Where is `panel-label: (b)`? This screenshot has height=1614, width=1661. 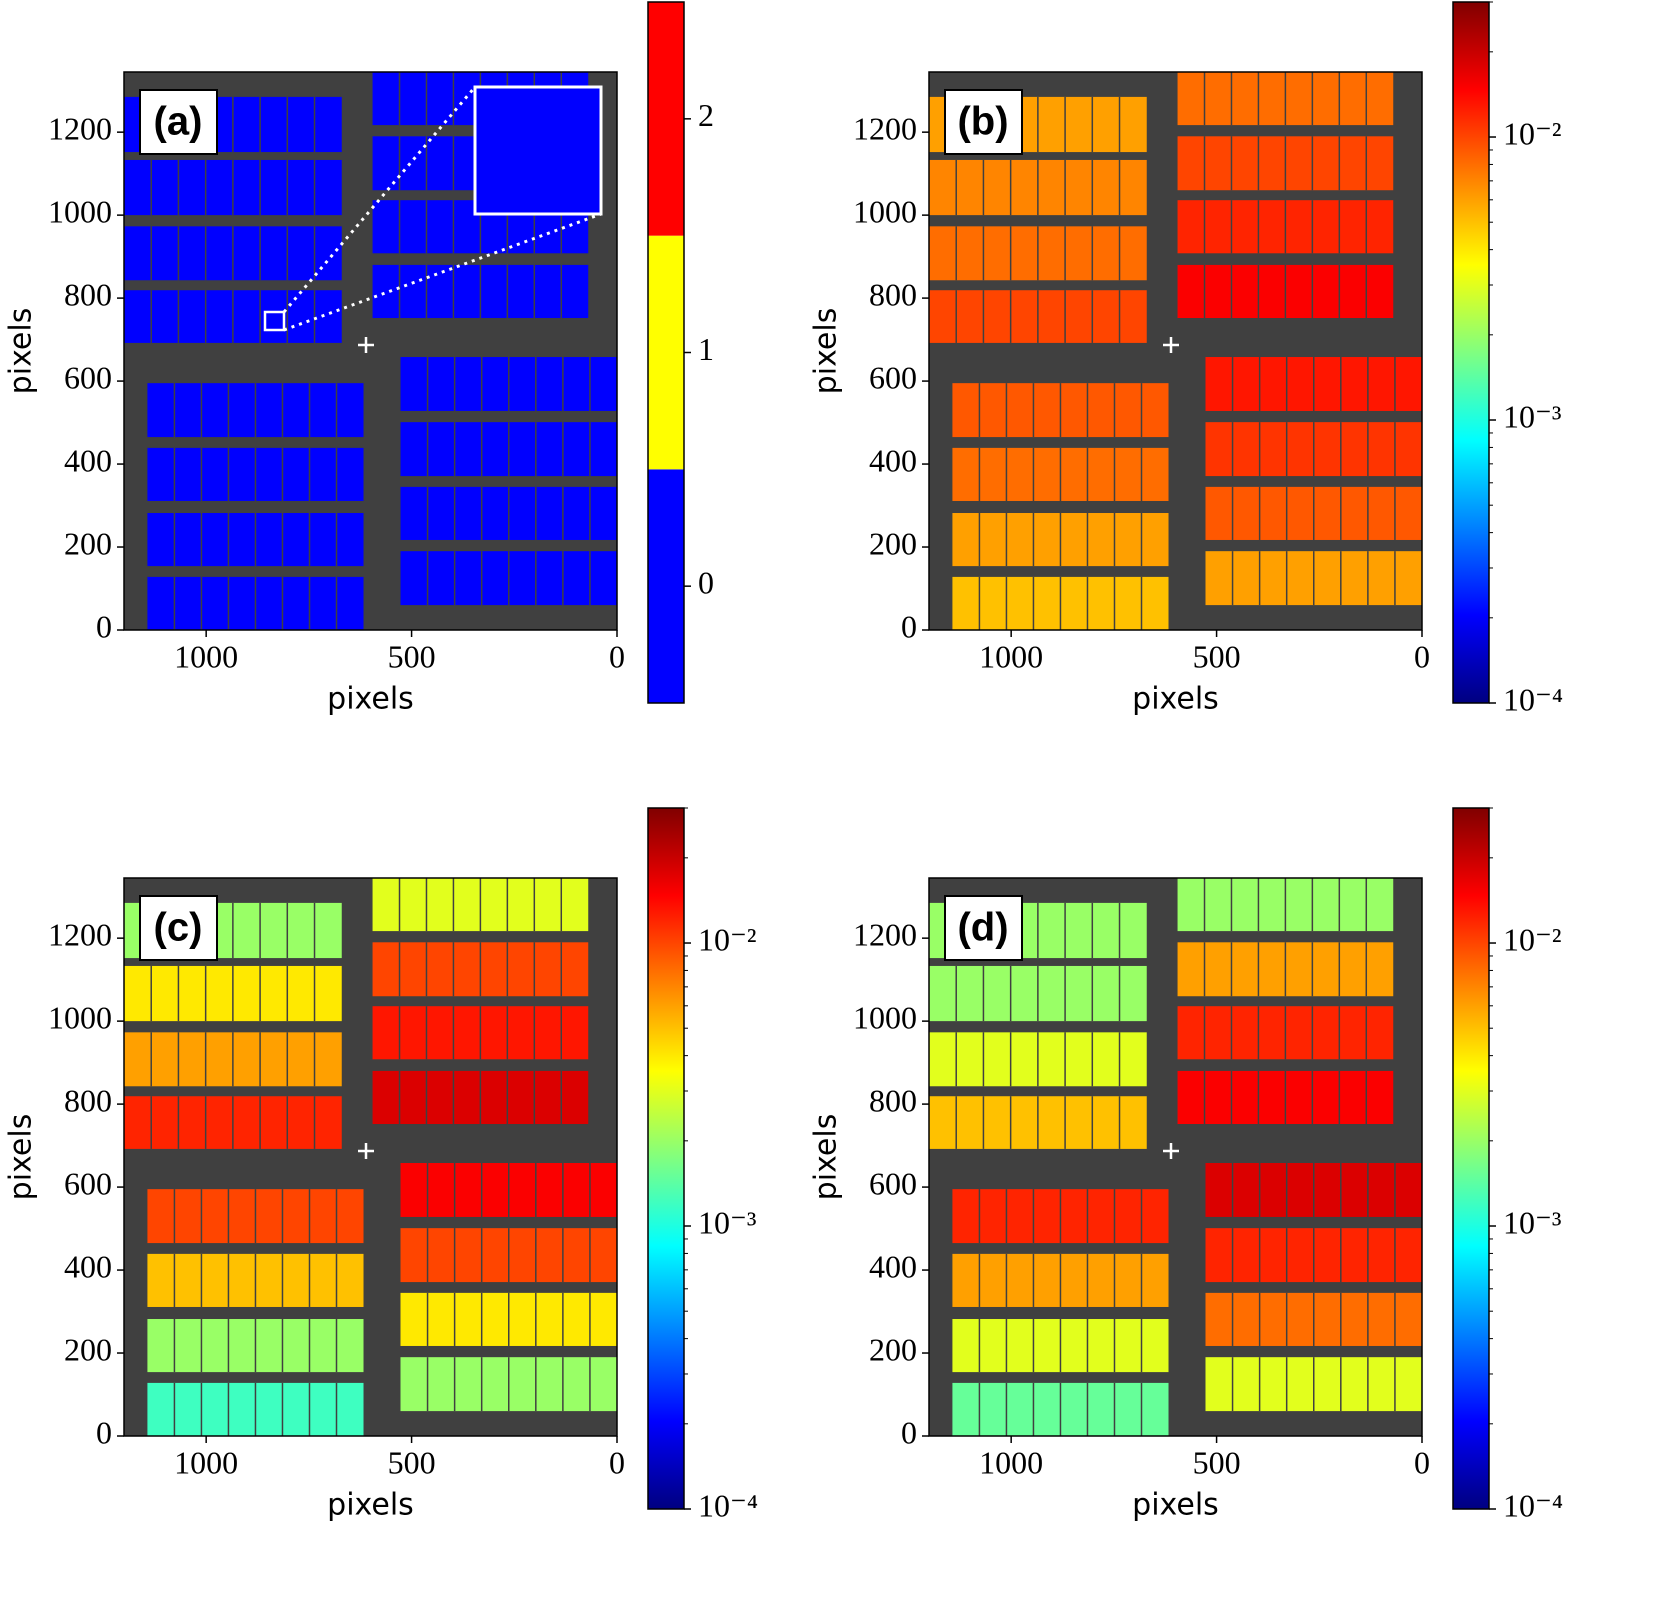
panel-label: (b) is located at coordinates (982, 122).